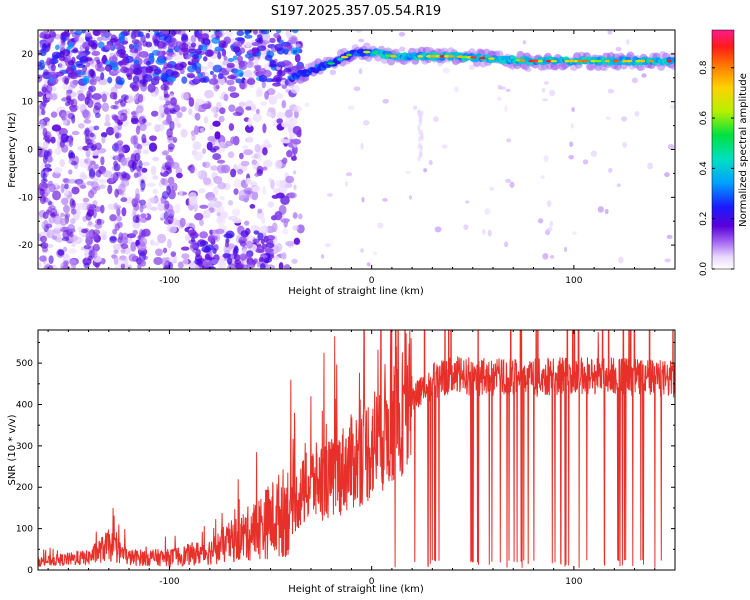 The width and height of the screenshot is (750, 600). Describe the element at coordinates (12, 449) in the screenshot. I see `snr-y-label: SNR (10 * v/v)` at that location.